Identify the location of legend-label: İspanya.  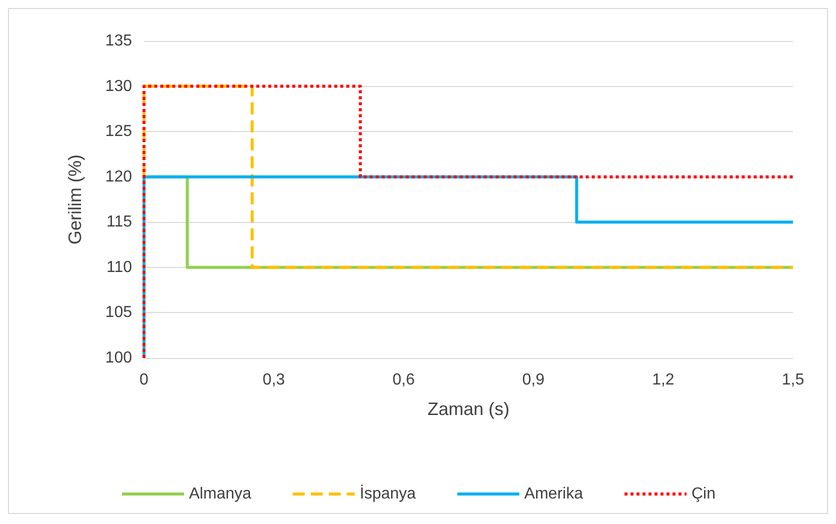
(388, 493).